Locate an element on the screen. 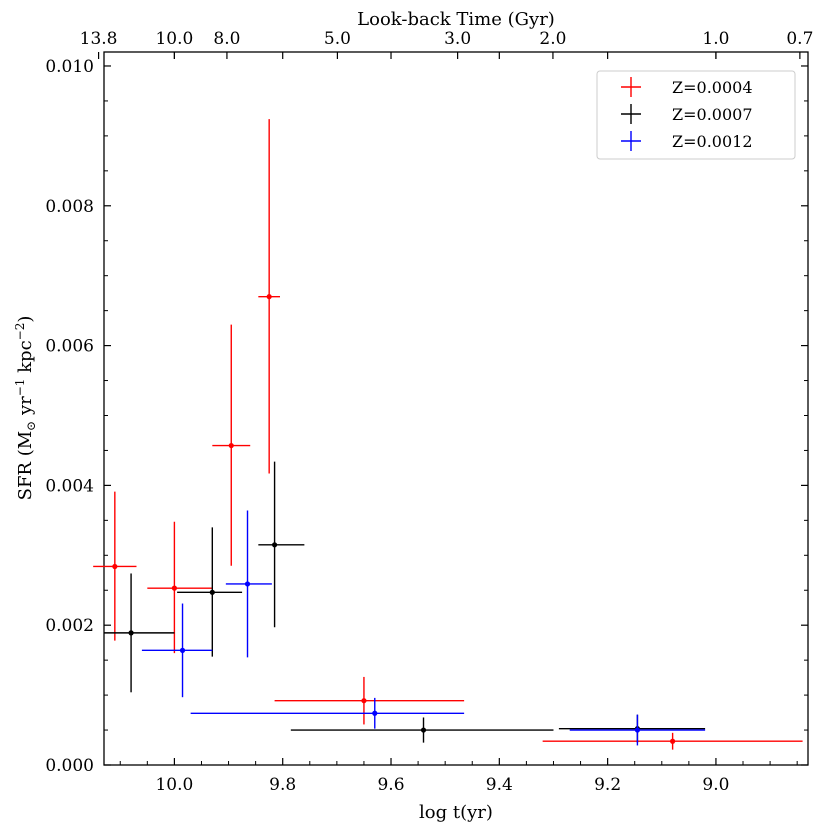  x-axis-title: log t(yr) is located at coordinates (456, 812).